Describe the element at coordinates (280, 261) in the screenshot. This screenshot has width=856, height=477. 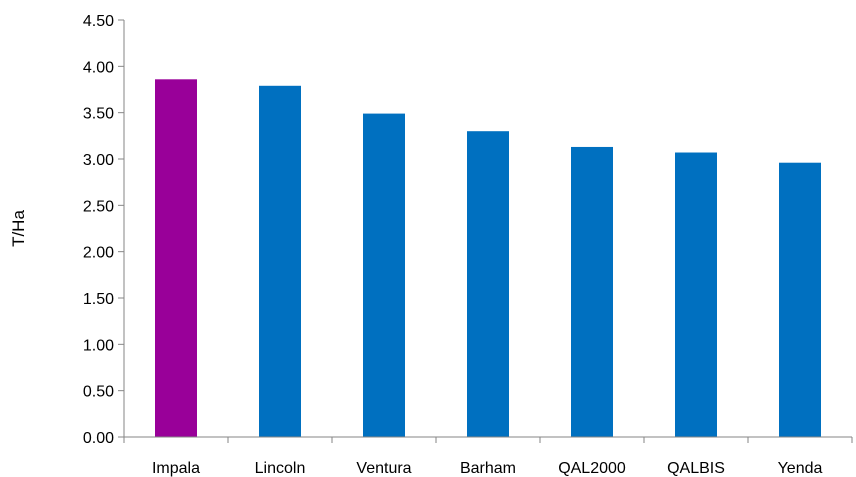
I see `bar-lincoln` at that location.